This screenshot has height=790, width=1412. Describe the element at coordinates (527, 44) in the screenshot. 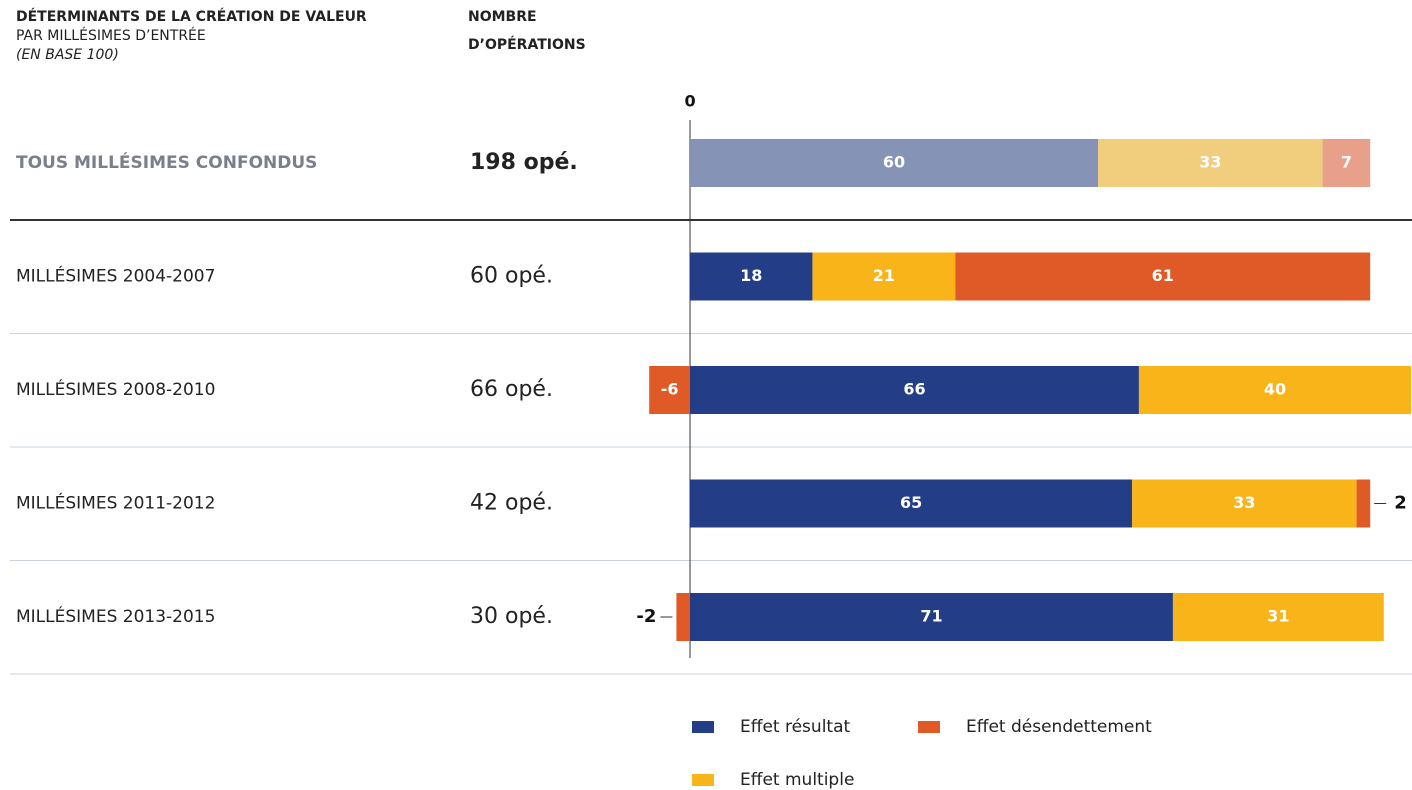

I see `count-header: D’OPÉRATIONS` at that location.